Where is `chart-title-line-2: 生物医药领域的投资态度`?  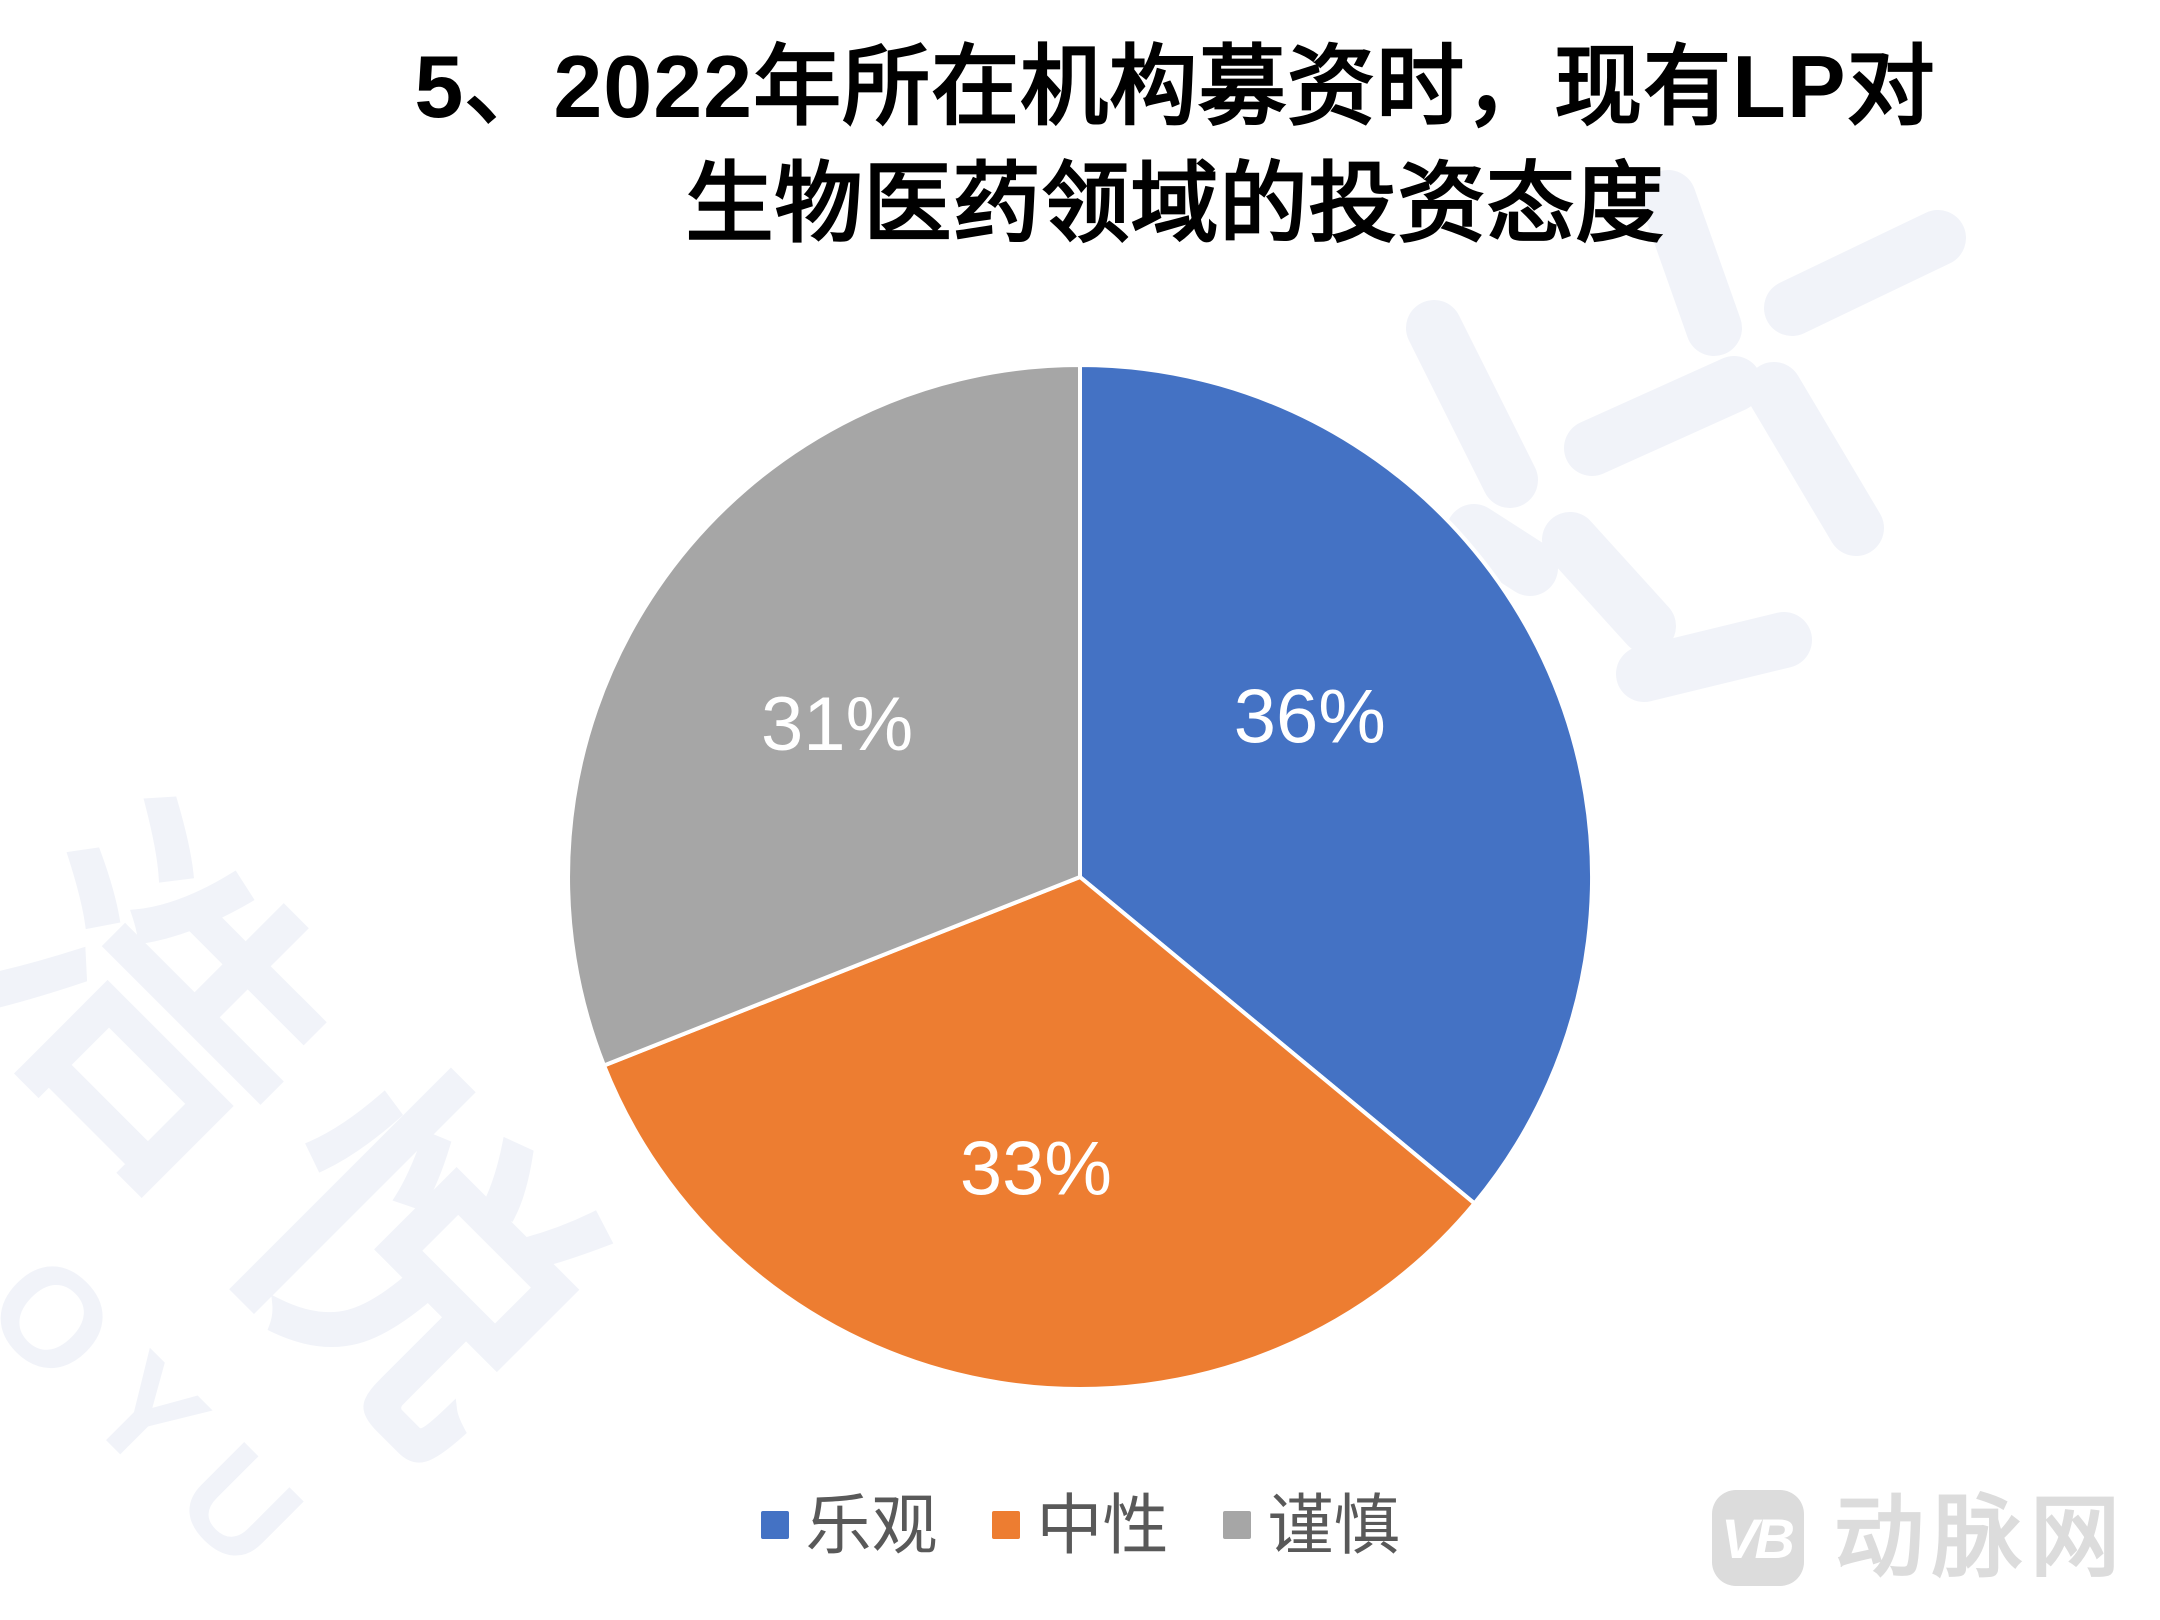 chart-title-line-2: 生物医药领域的投资态度 is located at coordinates (1175, 204).